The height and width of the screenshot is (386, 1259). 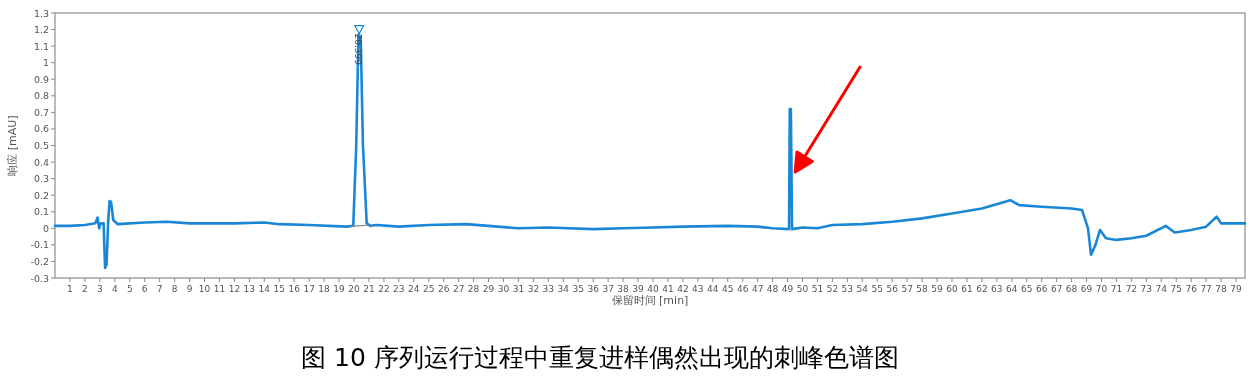 What do you see at coordinates (1101, 289) in the screenshot?
I see `x-tick-label: 70` at bounding box center [1101, 289].